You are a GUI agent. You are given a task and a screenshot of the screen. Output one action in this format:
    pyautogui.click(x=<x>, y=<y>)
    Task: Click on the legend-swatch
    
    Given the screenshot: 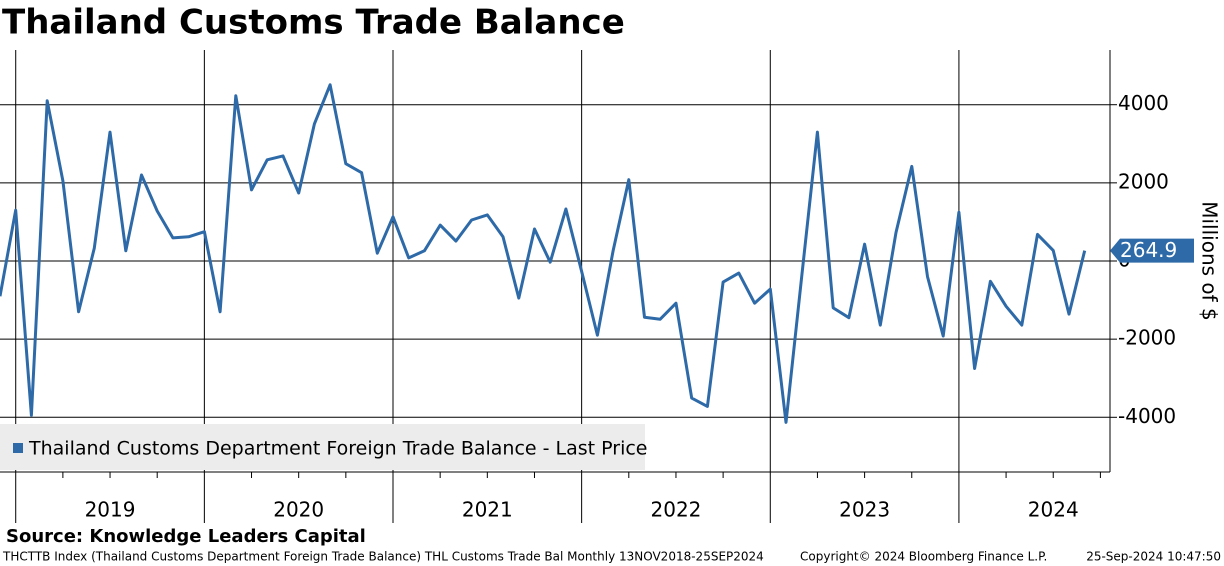 What is the action you would take?
    pyautogui.click(x=18, y=448)
    